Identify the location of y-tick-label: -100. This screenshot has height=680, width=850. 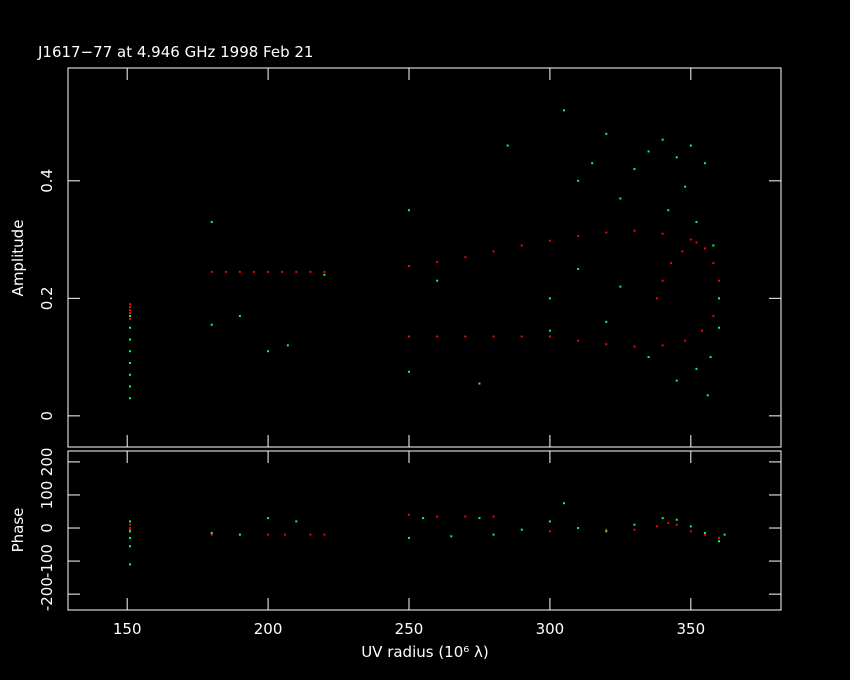
(47, 561).